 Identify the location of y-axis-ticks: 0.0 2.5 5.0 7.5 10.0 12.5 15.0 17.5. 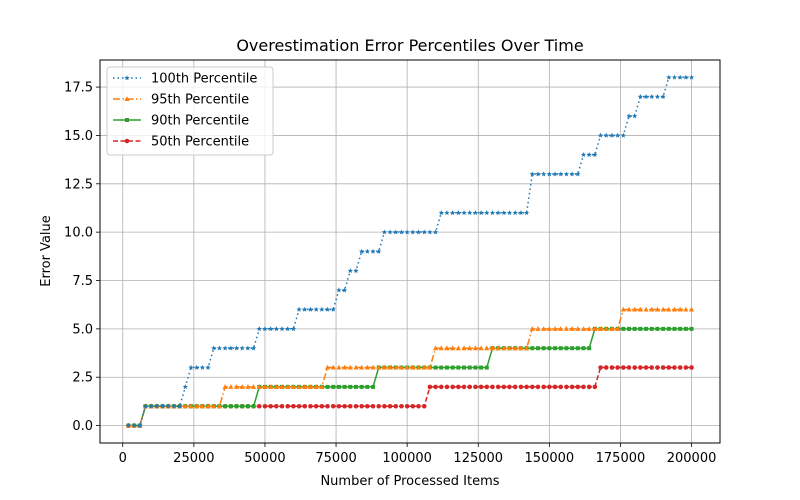
(82, 257).